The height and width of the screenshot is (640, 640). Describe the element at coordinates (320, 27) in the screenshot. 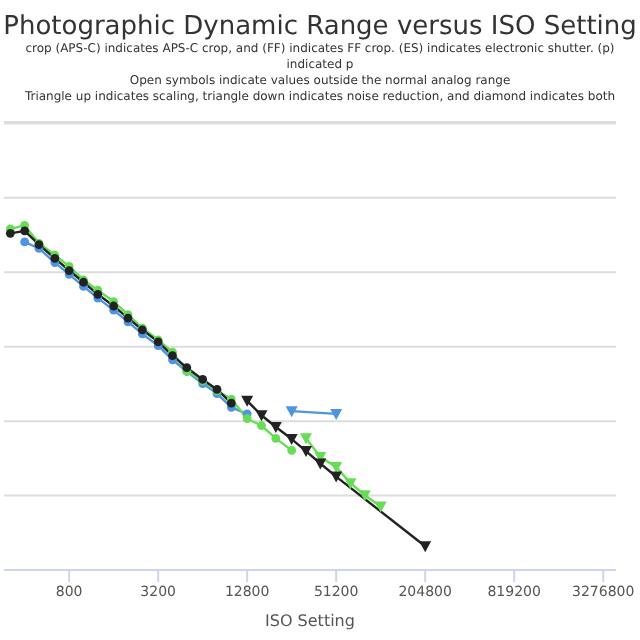

I see `chart-title: Photographic Dynamic Range versus ISO Setting` at that location.